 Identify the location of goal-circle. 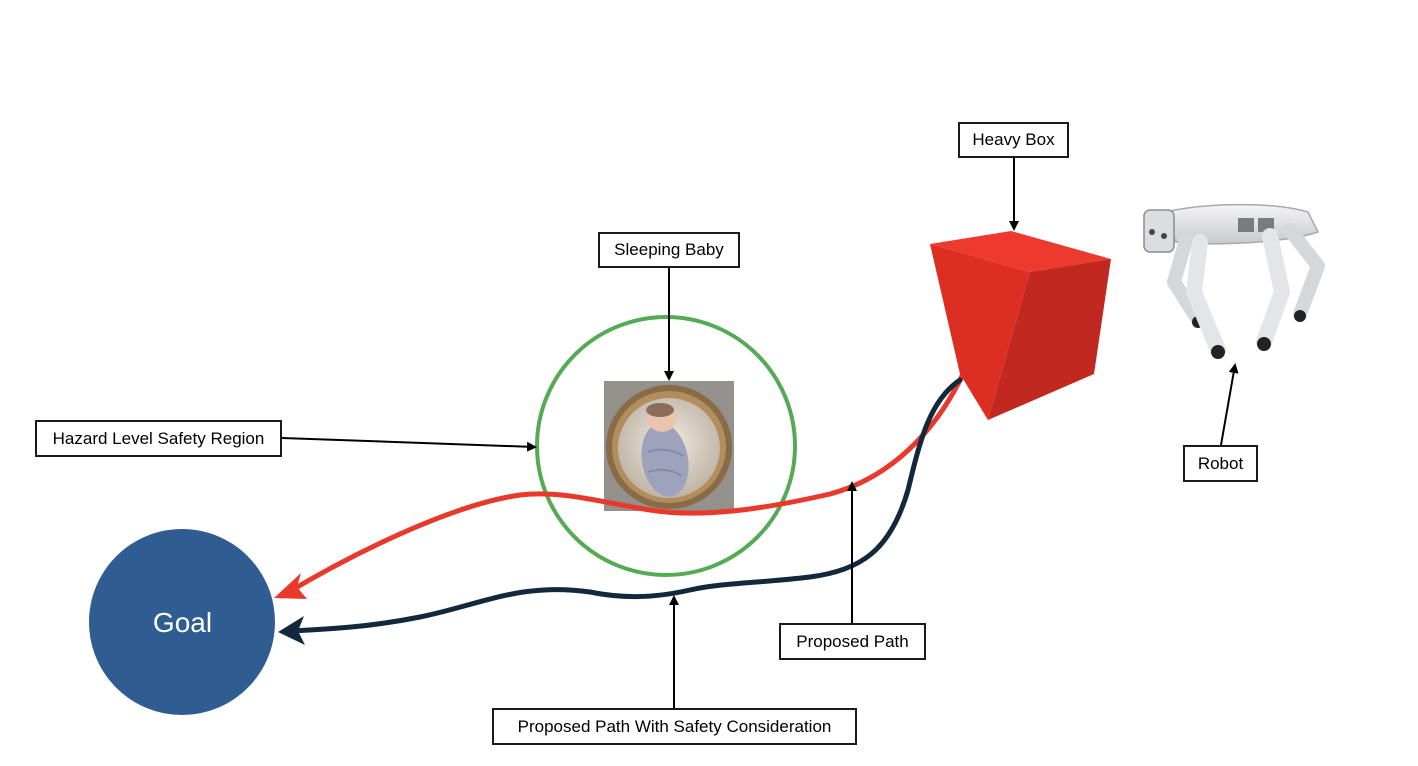
(182, 622).